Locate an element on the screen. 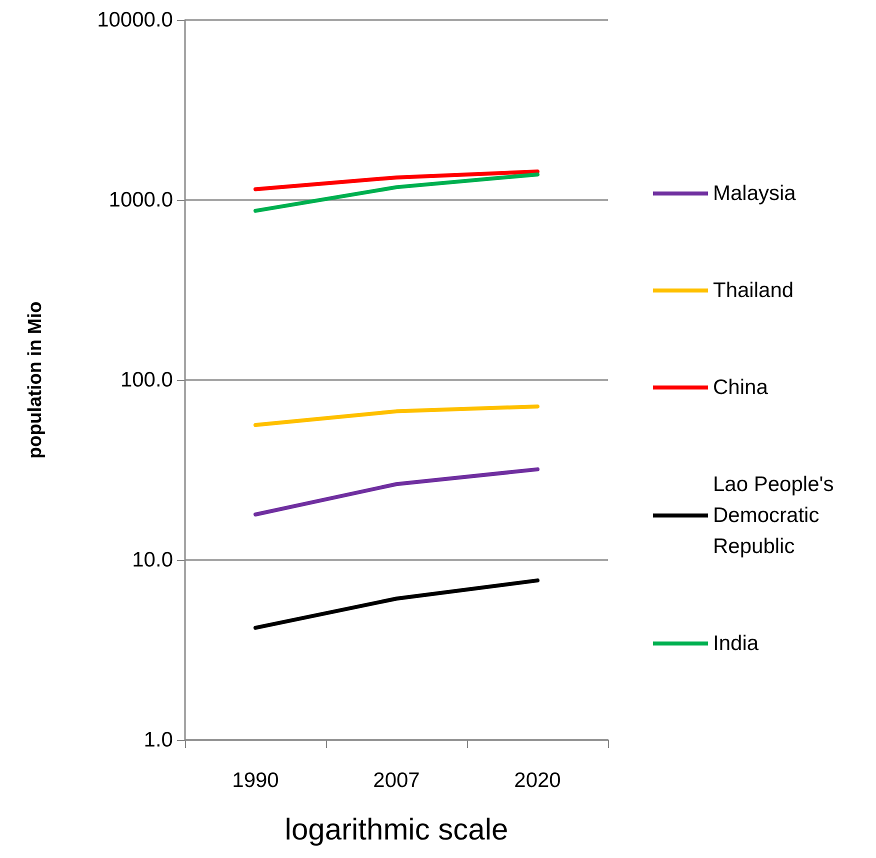 This screenshot has height=858, width=876. legend-label: Thailand is located at coordinates (753, 290).